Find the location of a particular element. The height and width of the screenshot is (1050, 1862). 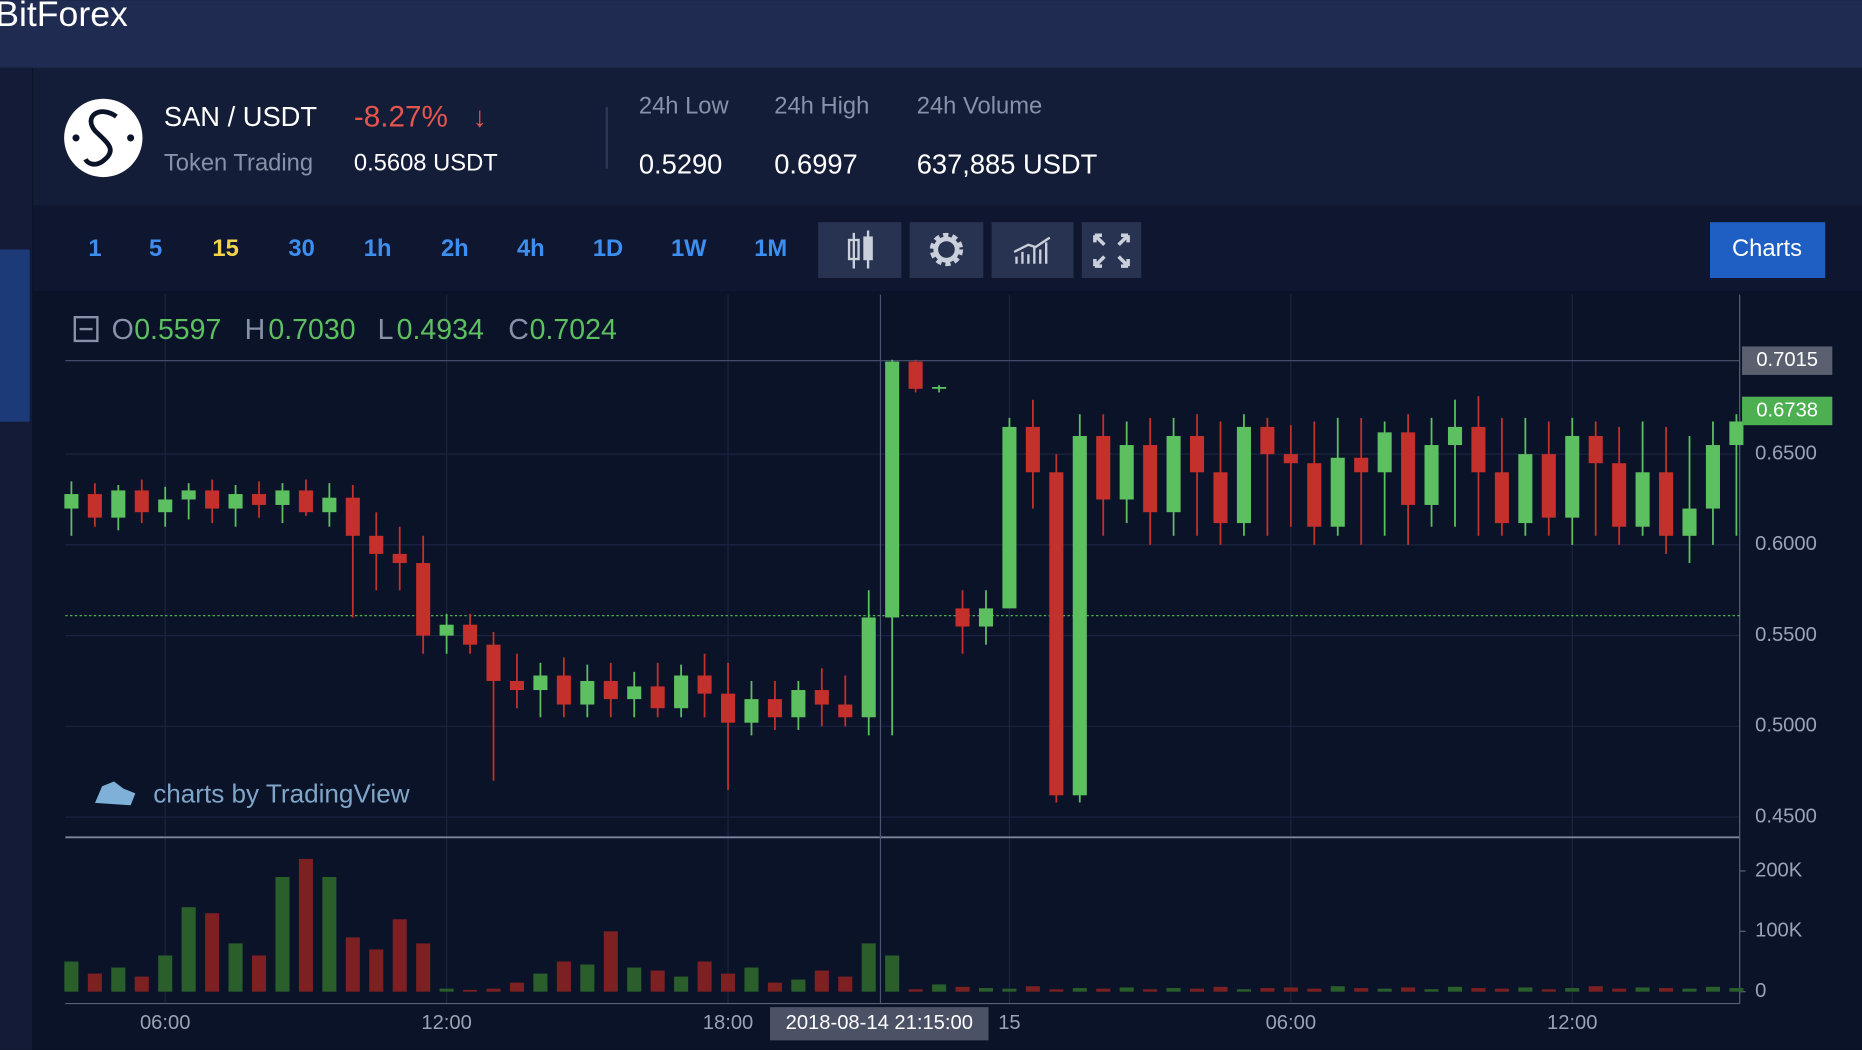

interval: 15 is located at coordinates (225, 248).